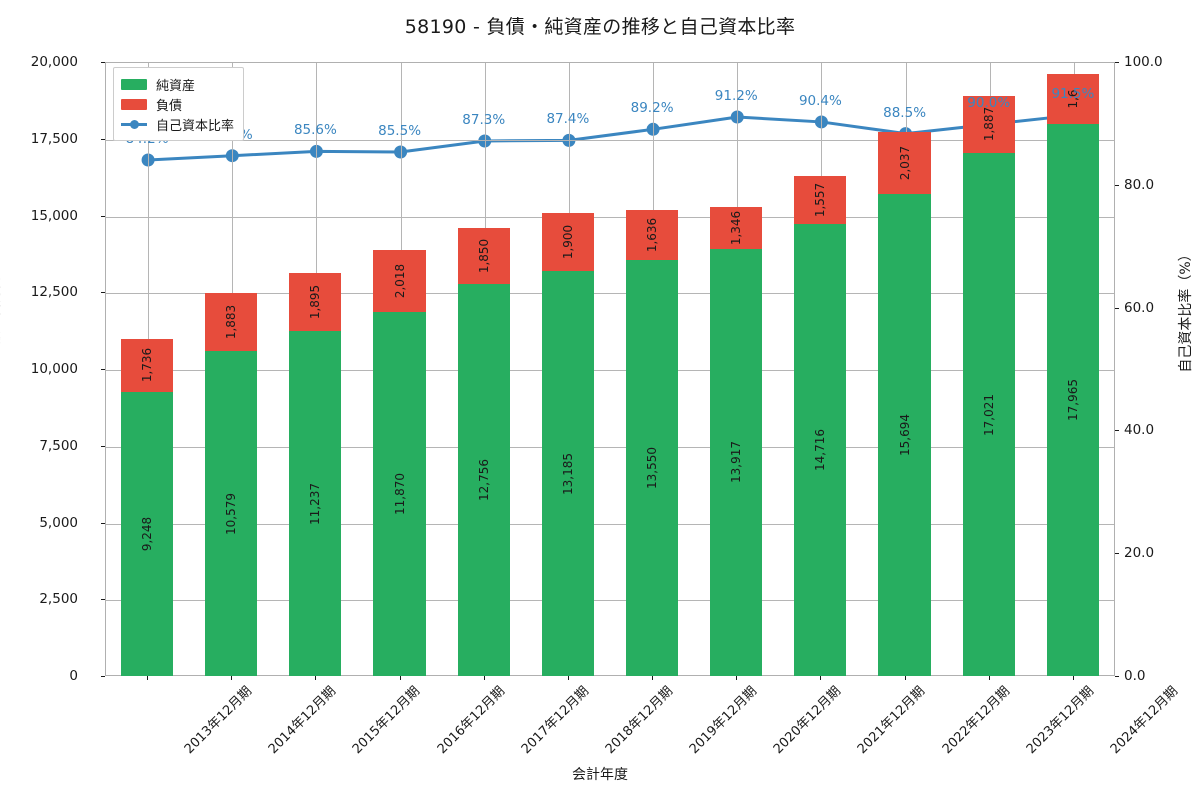  I want to click on bar-value-label: 1,887, so click(988, 124).